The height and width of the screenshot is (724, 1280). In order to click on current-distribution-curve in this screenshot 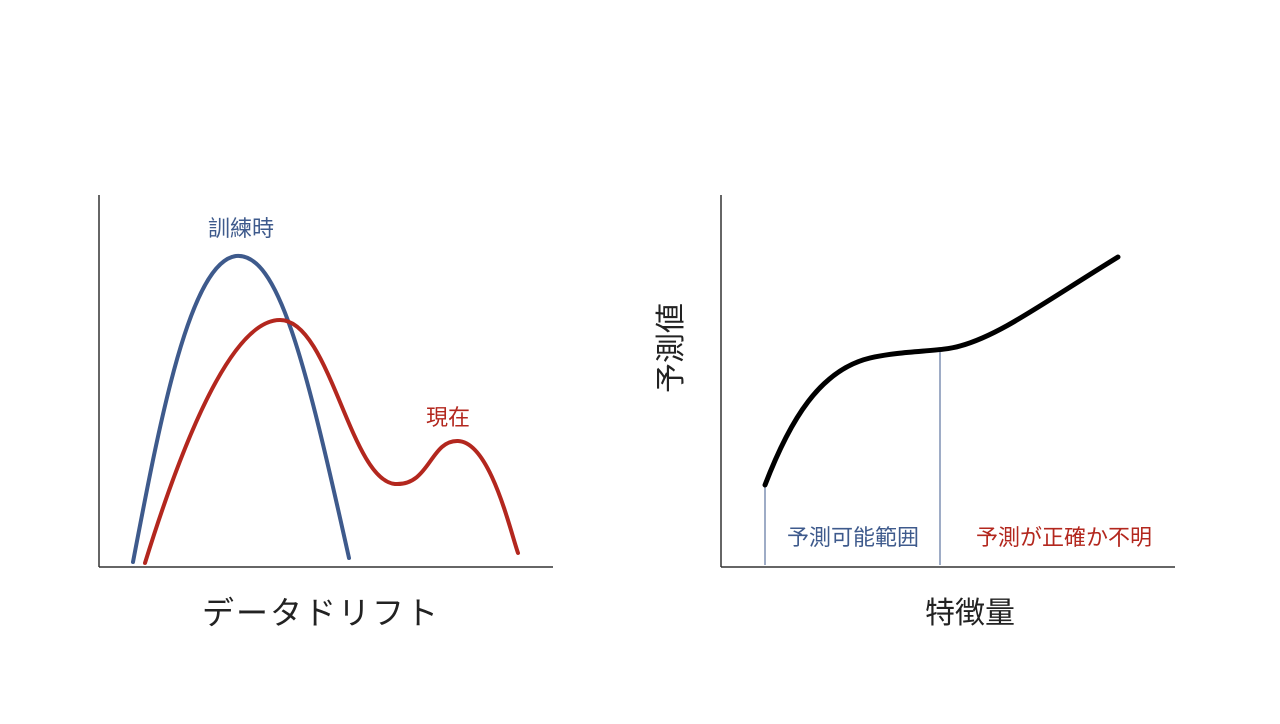, I will do `click(331, 441)`.